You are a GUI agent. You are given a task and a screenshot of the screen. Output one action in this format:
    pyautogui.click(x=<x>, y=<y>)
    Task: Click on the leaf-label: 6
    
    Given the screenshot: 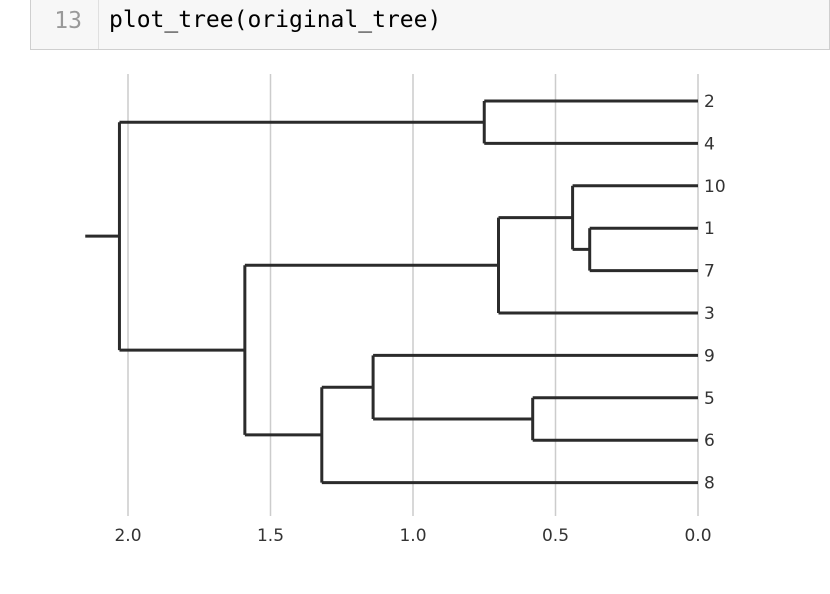 What is the action you would take?
    pyautogui.click(x=709, y=441)
    